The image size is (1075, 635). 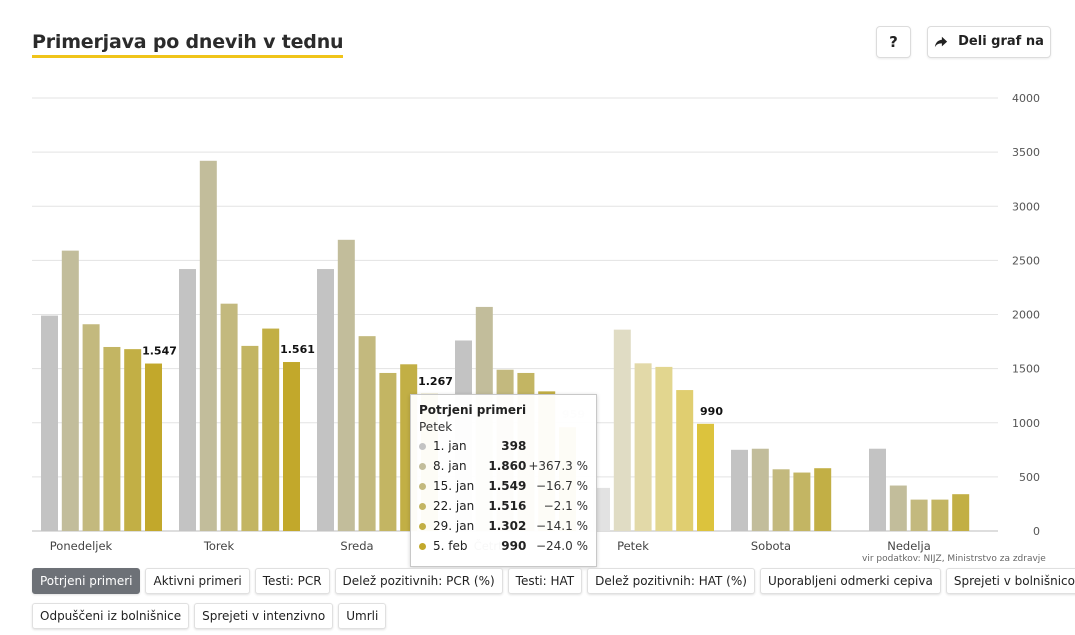 I want to click on y-tick-label: 2000, so click(x=1026, y=315).